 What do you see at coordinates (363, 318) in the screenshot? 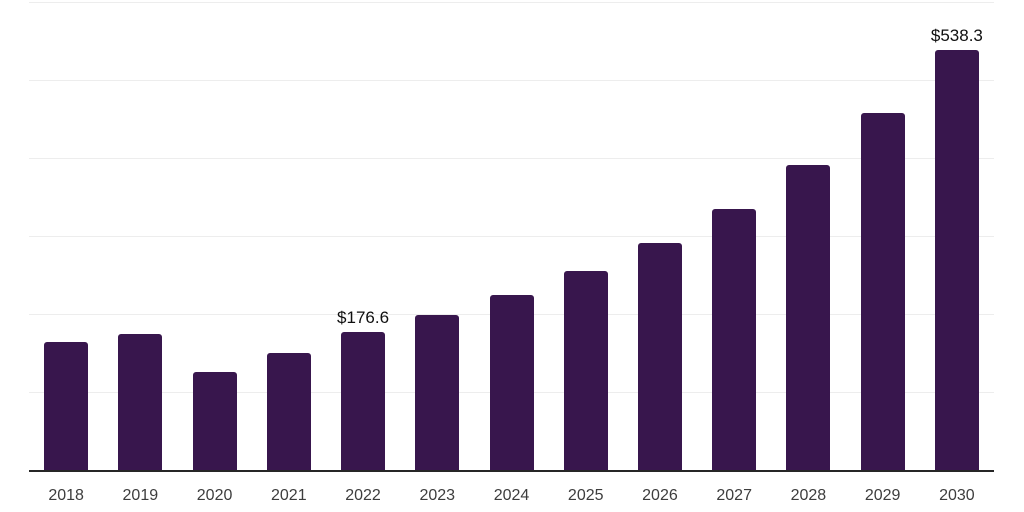
I see `data-label-2022: $176.6` at bounding box center [363, 318].